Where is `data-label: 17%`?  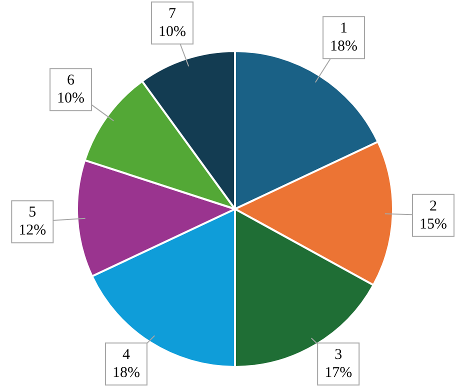 data-label: 17% is located at coordinates (338, 372).